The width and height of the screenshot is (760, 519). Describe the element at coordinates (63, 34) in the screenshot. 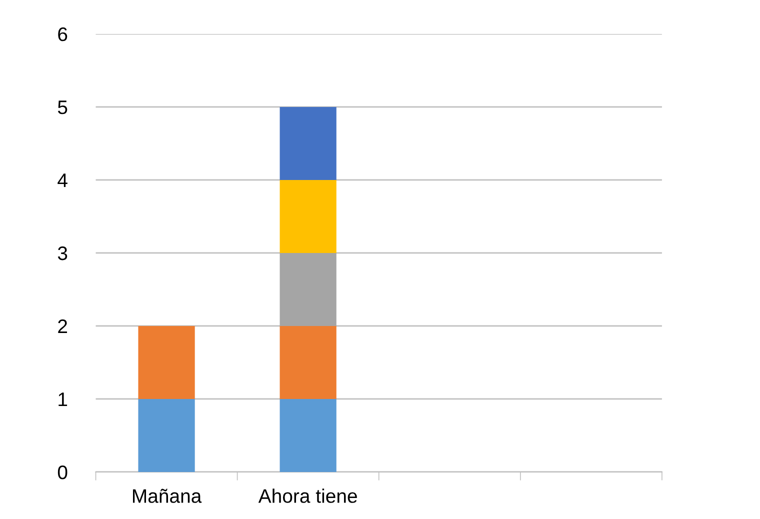

I see `y-tick-label: 6` at that location.